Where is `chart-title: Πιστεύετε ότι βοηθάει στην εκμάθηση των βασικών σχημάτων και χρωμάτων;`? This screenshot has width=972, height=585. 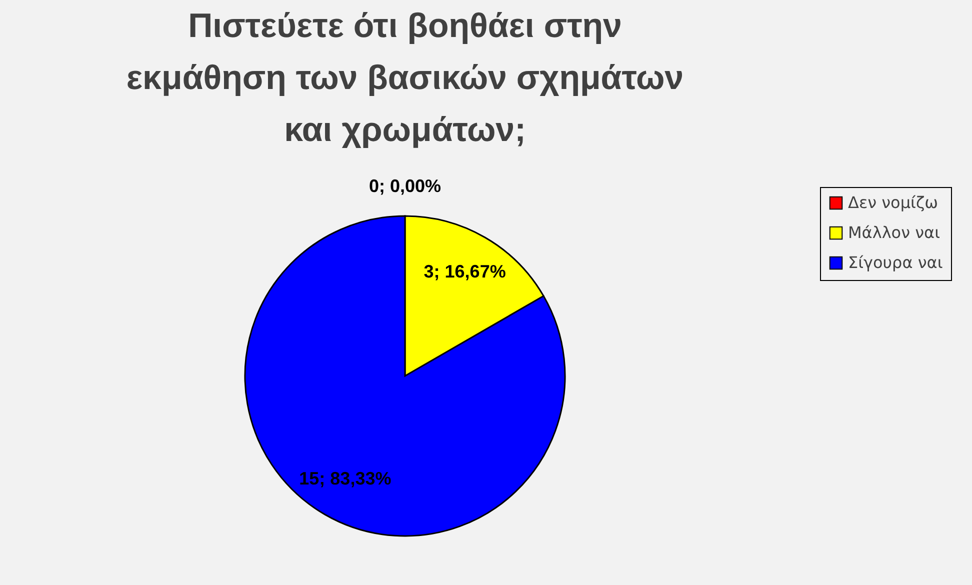
chart-title: Πιστεύετε ότι βοηθάει στην εκμάθηση των βασικών σχημάτων και χρωμάτων; is located at coordinates (405, 78).